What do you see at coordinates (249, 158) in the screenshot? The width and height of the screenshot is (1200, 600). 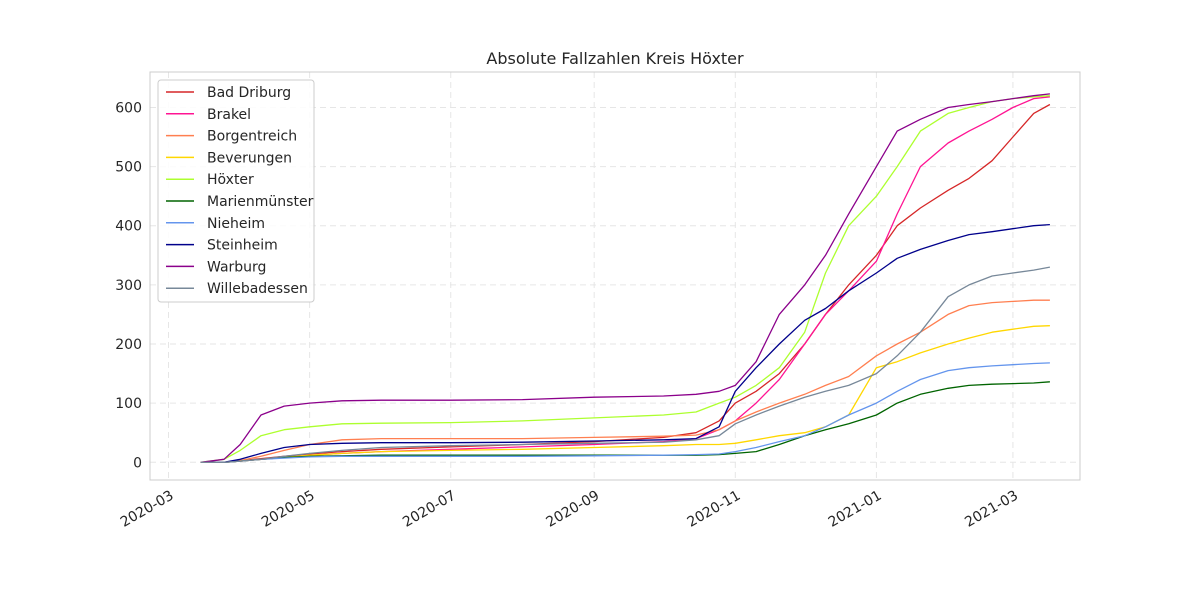 I see `legend-label: Beverungen` at bounding box center [249, 158].